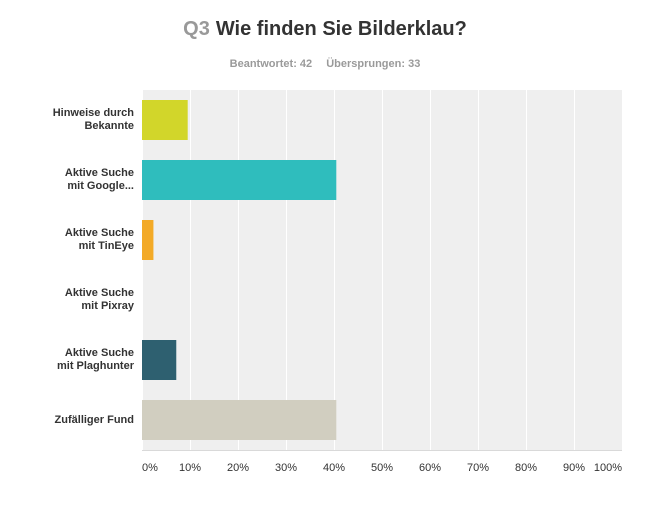 The width and height of the screenshot is (650, 523). I want to click on category-label: Zufälliger Fund, so click(67, 420).